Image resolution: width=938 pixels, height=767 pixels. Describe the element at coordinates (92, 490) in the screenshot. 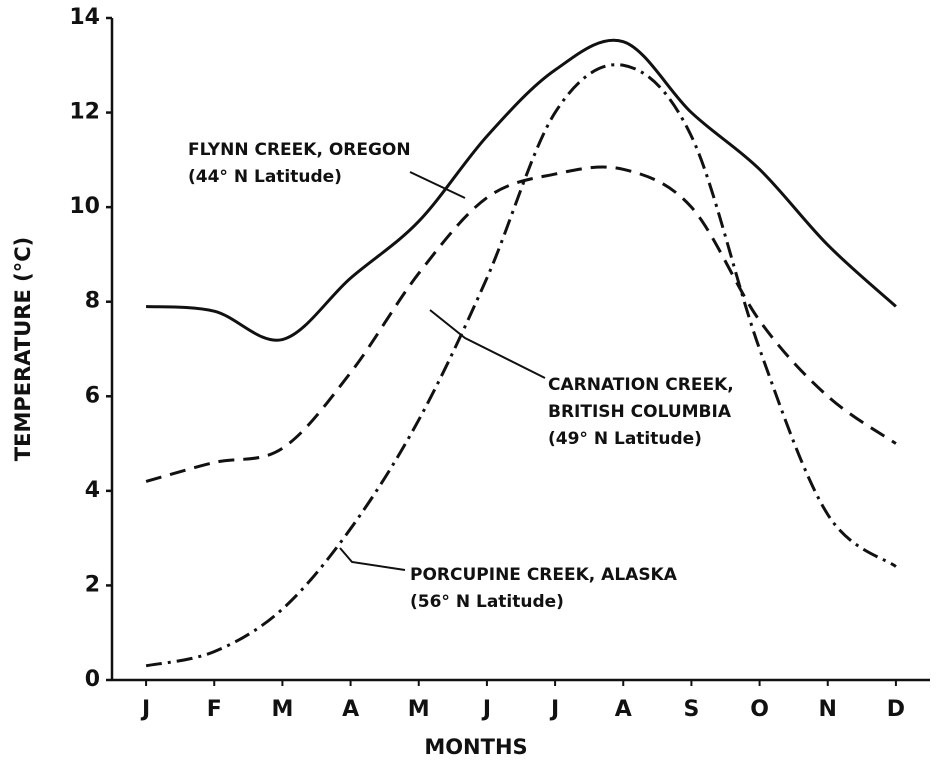

I see `y-tick-label: 4` at that location.